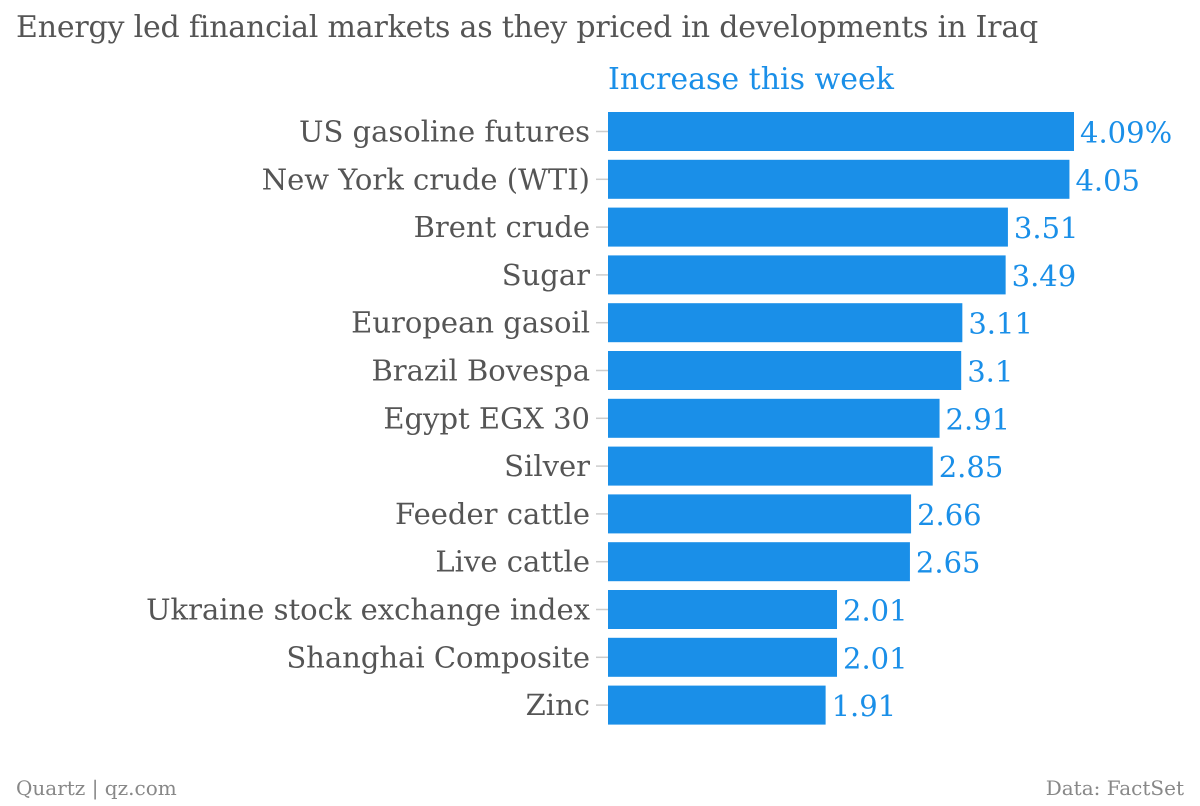 Image resolution: width=1200 pixels, height=806 pixels. I want to click on footer-source: Data: FactSet, so click(1114, 788).